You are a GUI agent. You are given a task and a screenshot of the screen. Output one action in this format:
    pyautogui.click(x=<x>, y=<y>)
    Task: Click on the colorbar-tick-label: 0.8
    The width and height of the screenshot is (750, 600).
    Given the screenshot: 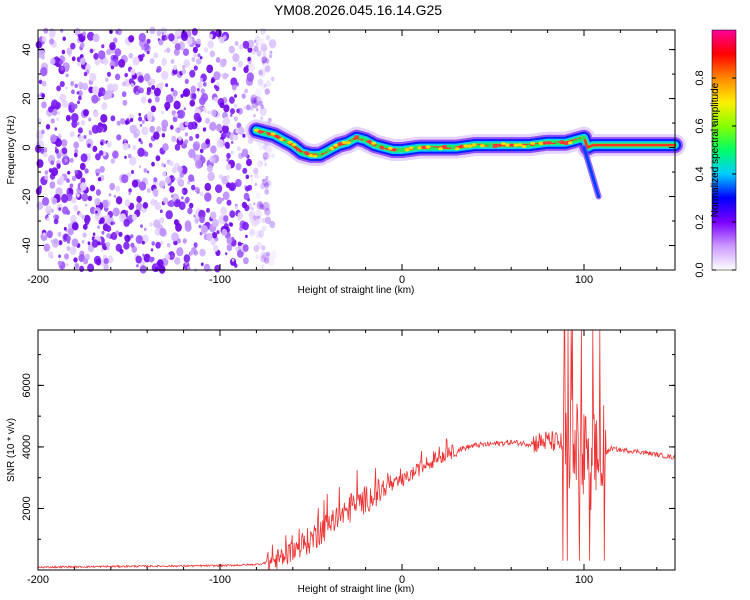 What is the action you would take?
    pyautogui.click(x=700, y=77)
    